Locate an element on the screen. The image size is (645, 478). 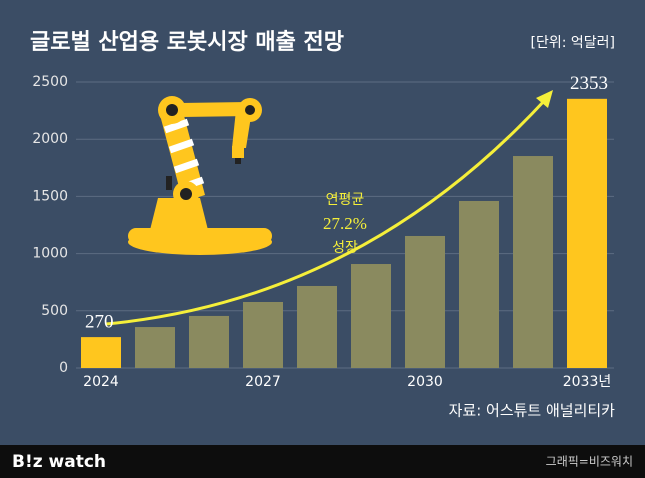
source: 자료: 어스튜트 애널리티카 is located at coordinates (532, 411).